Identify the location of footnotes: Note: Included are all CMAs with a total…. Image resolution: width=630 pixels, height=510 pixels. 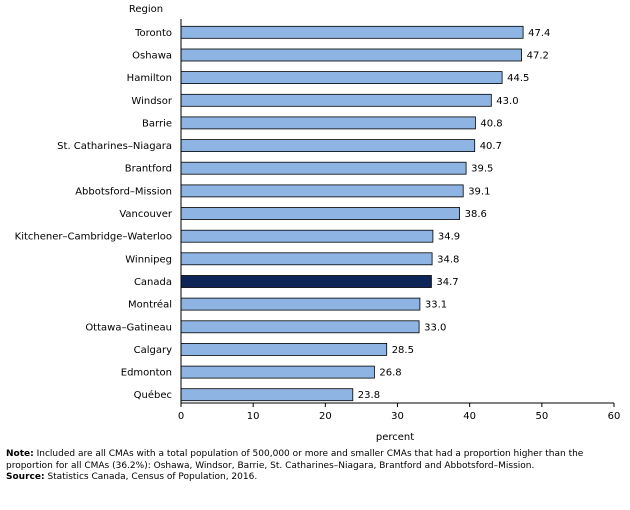
(313, 466).